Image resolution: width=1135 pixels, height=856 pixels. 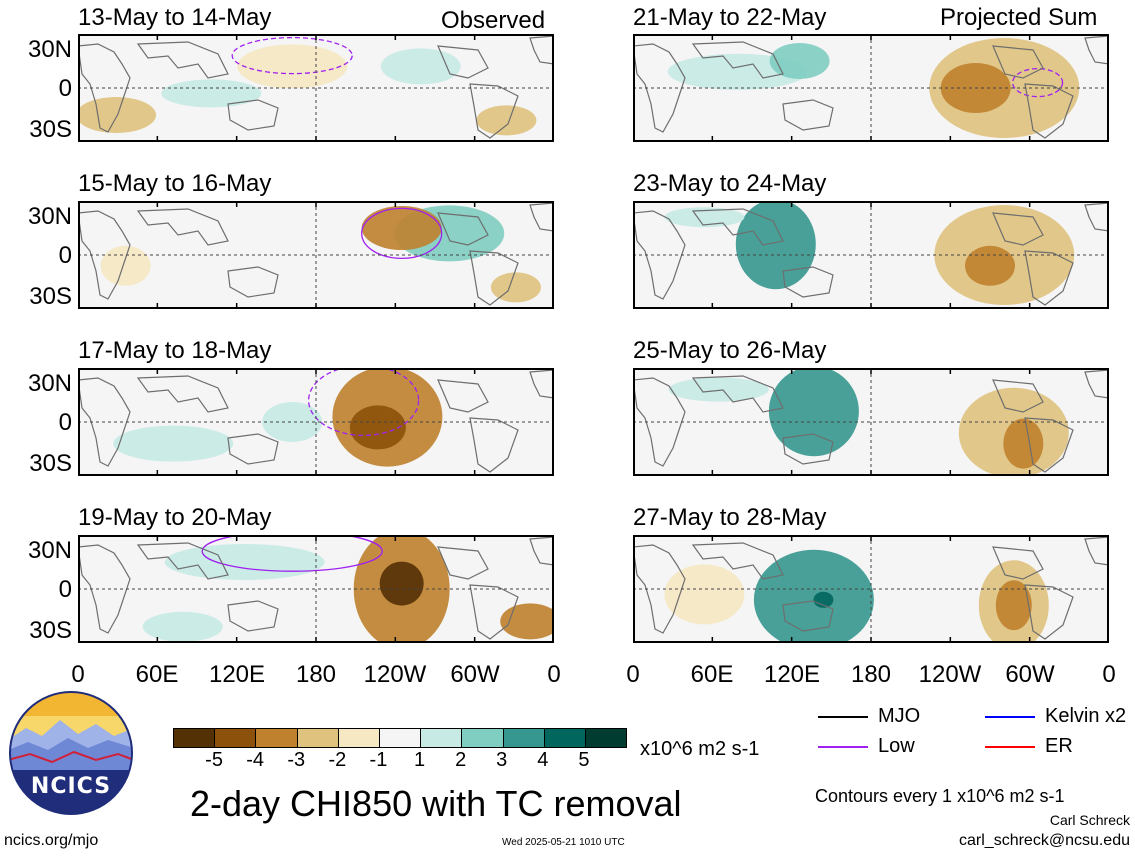 I want to click on colorbar-units: x10^6 m2 s-1, so click(x=700, y=749).